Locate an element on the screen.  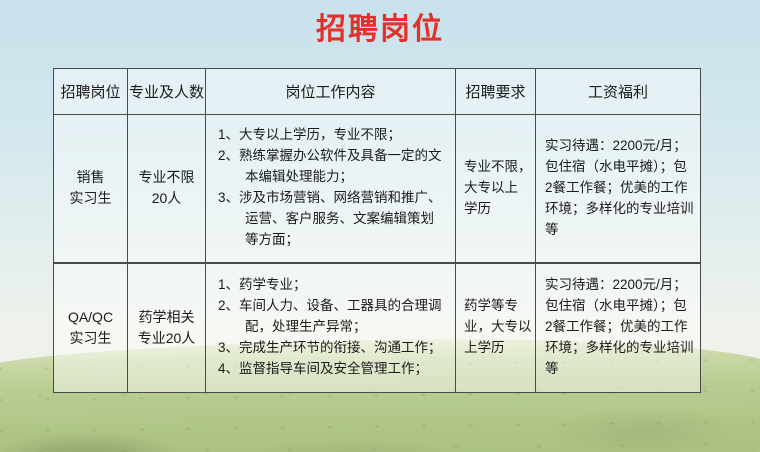
requirements-cell: 专业不限， 大专以上 学历 is located at coordinates (495, 188).